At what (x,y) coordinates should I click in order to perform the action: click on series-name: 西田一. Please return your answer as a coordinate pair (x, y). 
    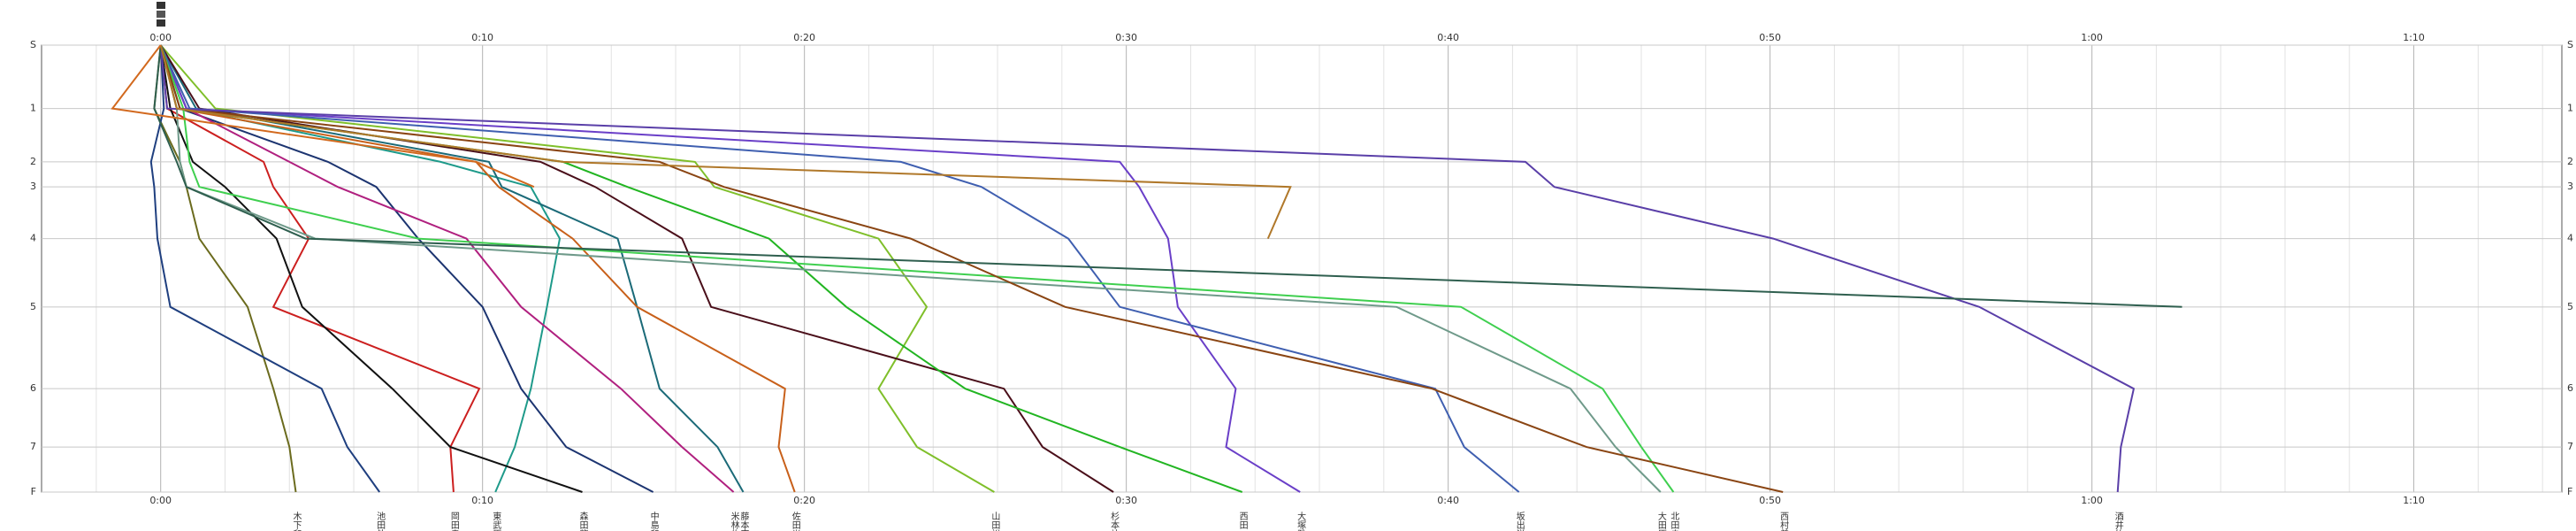
    Looking at the image, I should click on (1242, 522).